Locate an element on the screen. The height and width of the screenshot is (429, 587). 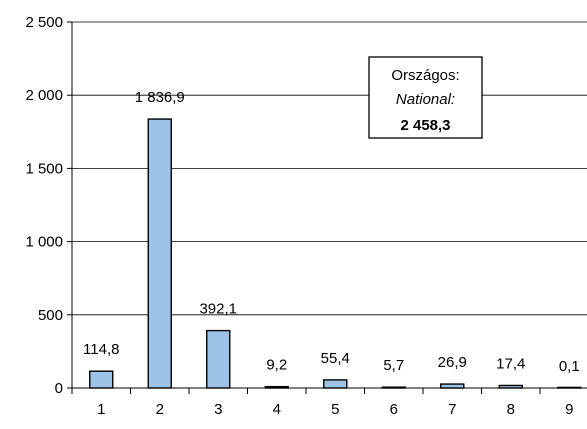
data-label: 1 836,9 is located at coordinates (160, 97).